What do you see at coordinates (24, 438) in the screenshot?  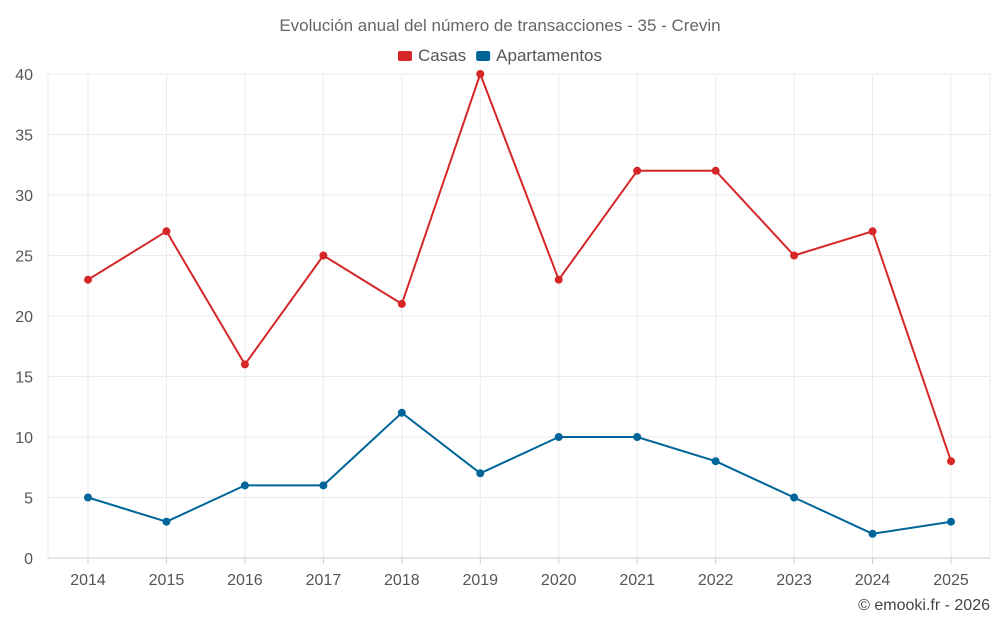 I see `y-tick-label: 10` at bounding box center [24, 438].